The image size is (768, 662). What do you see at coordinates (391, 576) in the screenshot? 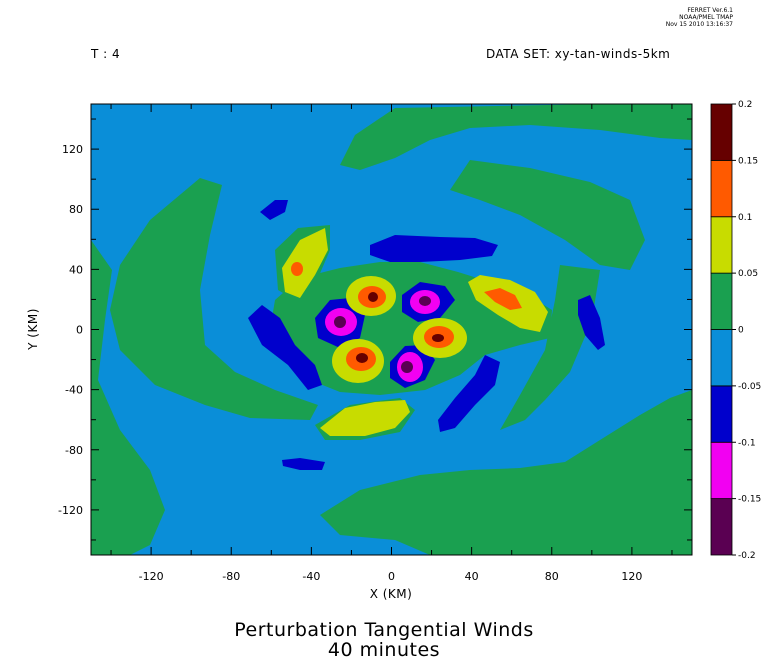
I see `x-tick-label: 0` at bounding box center [391, 576].